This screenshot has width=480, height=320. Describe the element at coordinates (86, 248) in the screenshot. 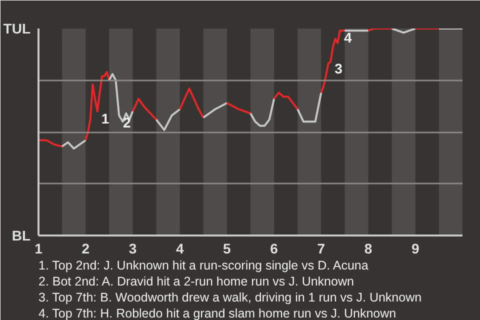

I see `x-tick-label: 2` at that location.